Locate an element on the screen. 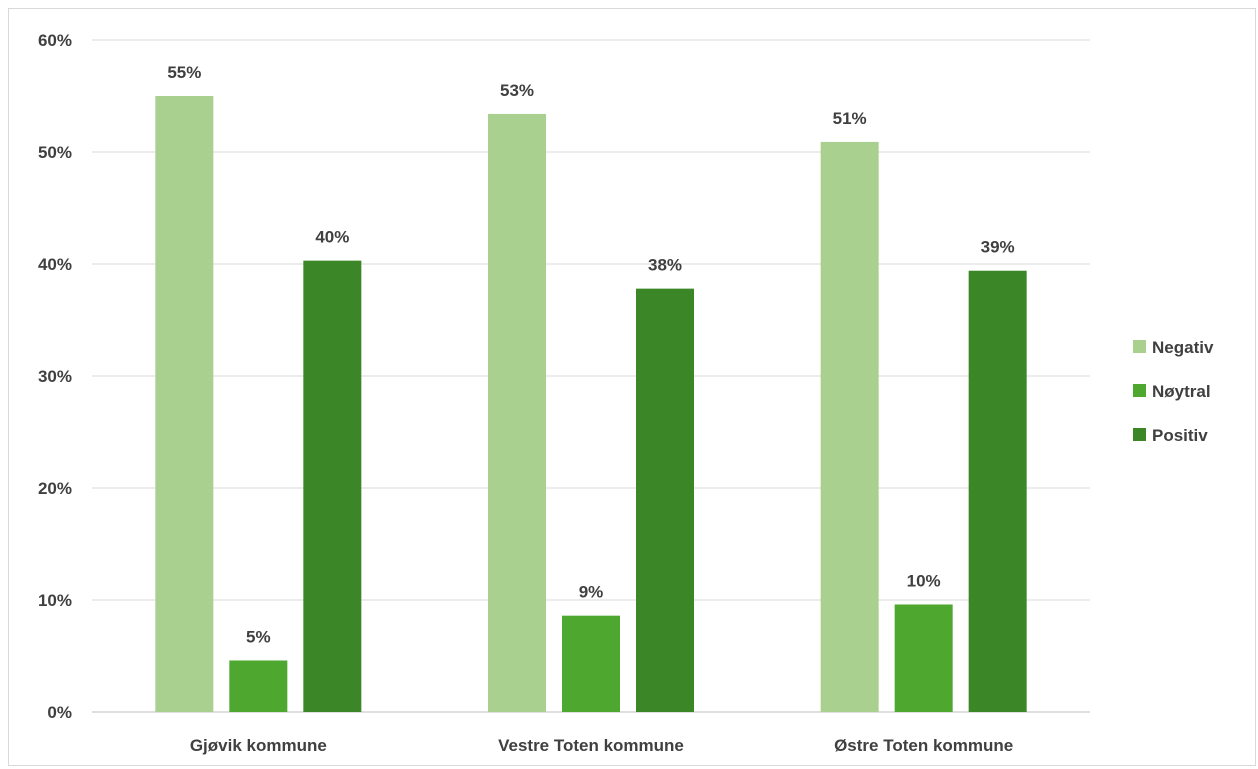 This screenshot has height=769, width=1258. legend-label: Positiv is located at coordinates (1180, 435).